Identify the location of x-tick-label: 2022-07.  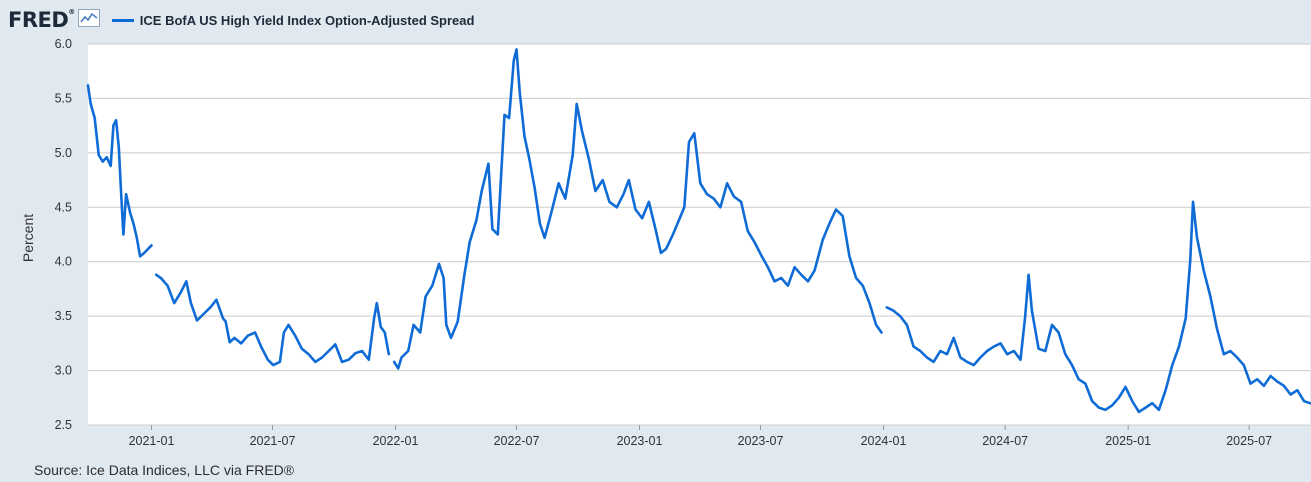
(517, 441).